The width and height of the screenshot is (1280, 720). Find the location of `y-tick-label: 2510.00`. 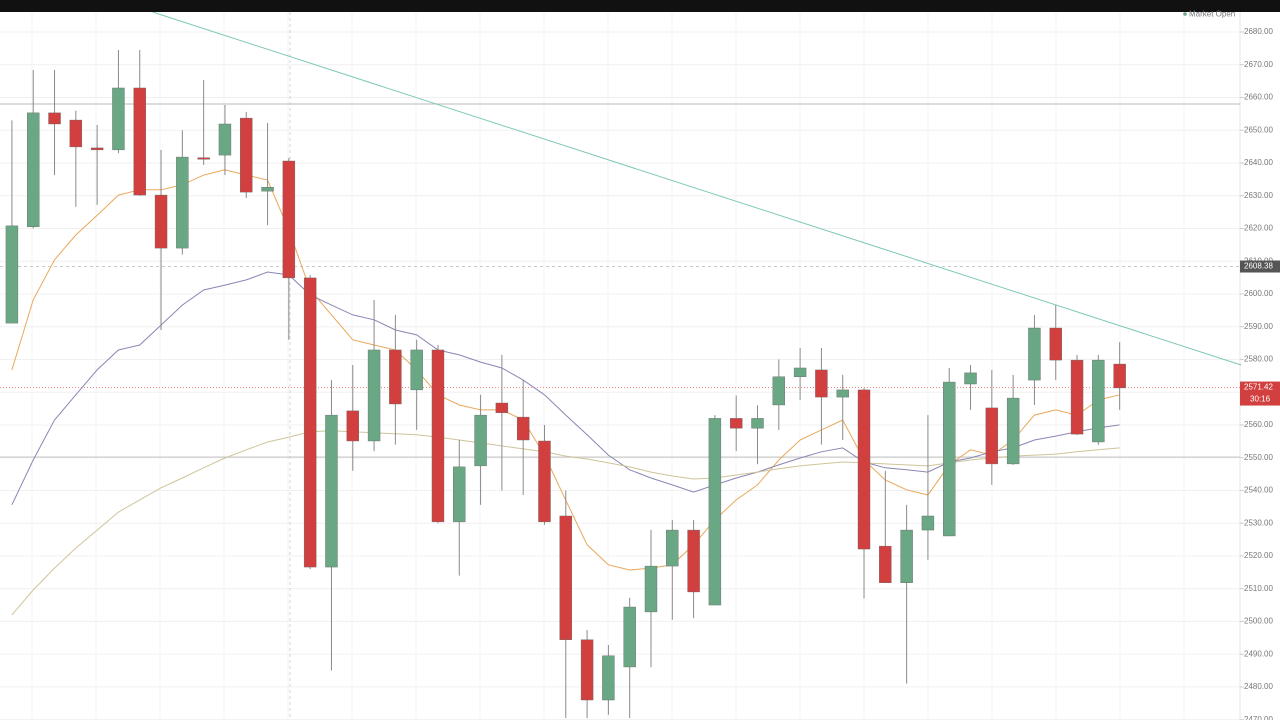

y-tick-label: 2510.00 is located at coordinates (1258, 588).